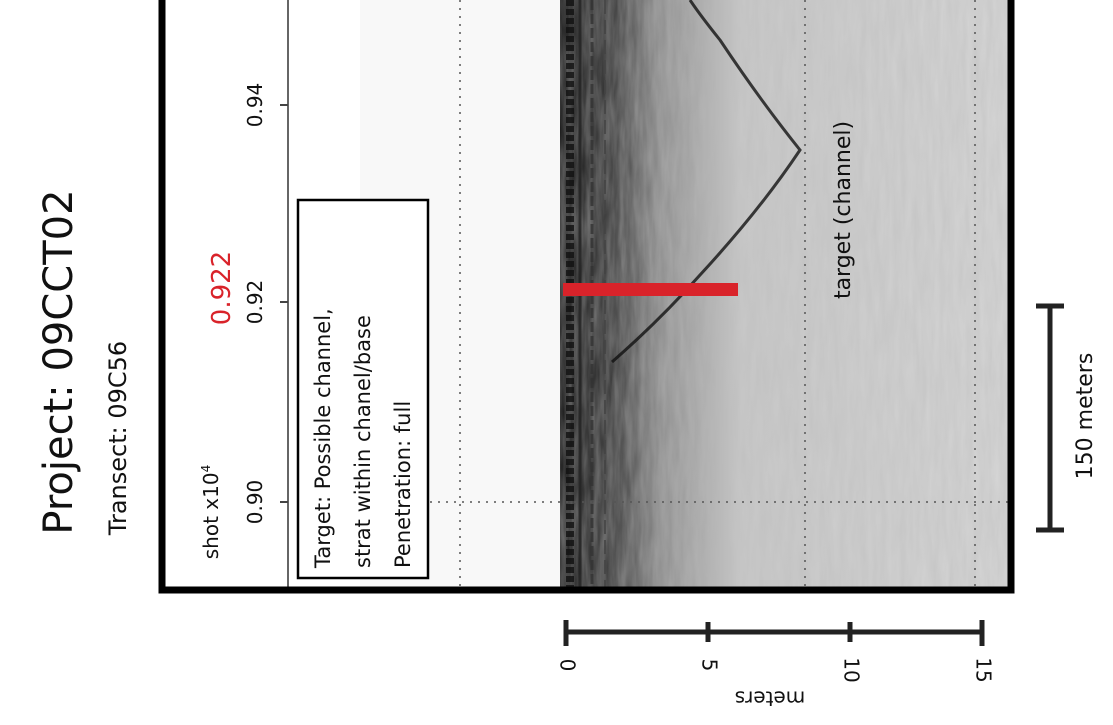  What do you see at coordinates (323, 438) in the screenshot?
I see `note-line: Target: Possible channel,` at bounding box center [323, 438].